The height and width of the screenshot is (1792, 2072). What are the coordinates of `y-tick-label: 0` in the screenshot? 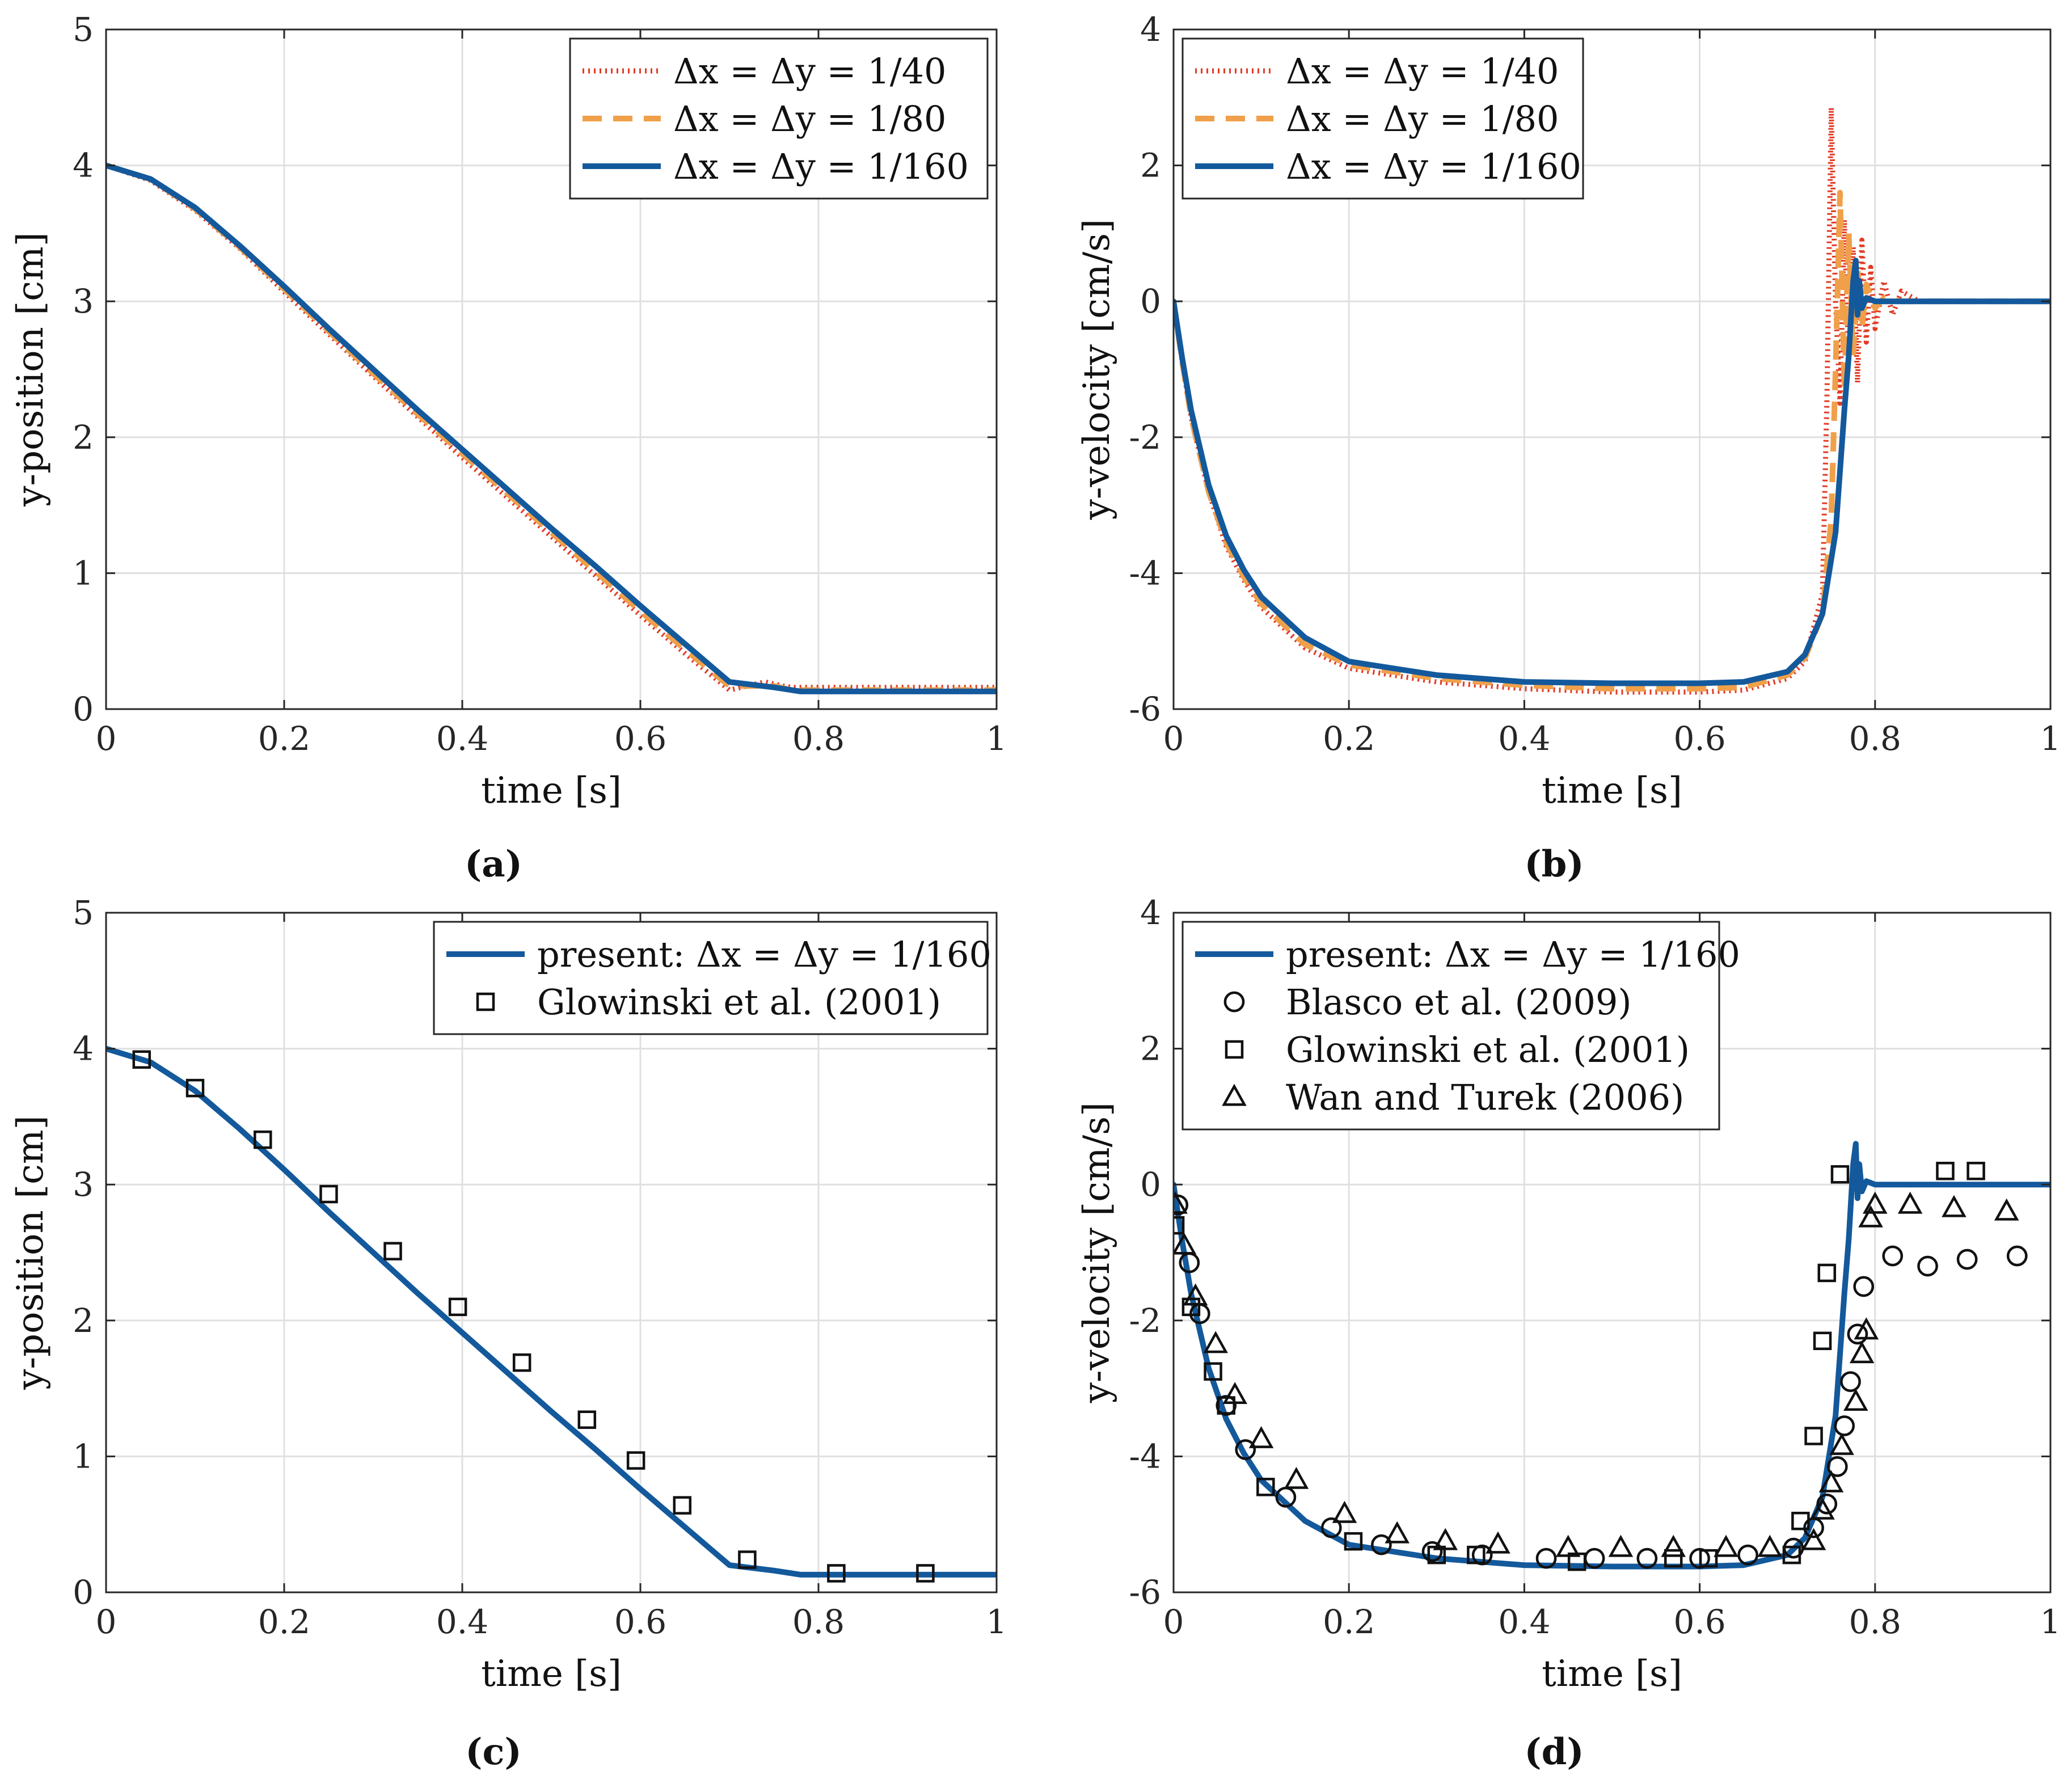 It's located at (83, 1592).